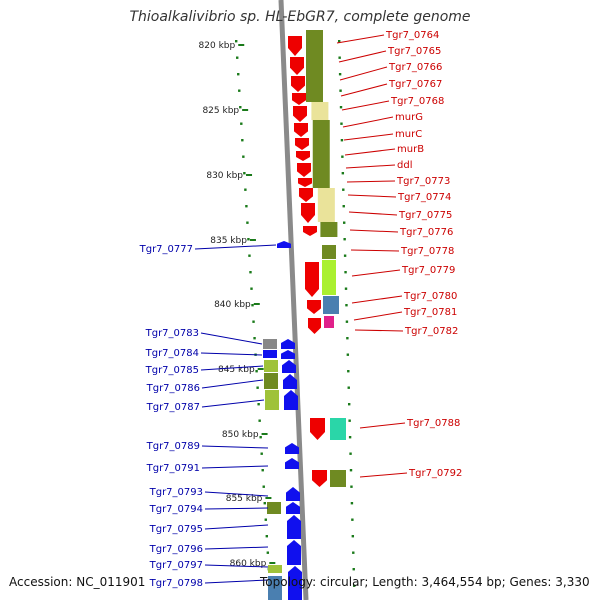  I want to click on forward-gene-label: Tgr7_0774, so click(424, 197).